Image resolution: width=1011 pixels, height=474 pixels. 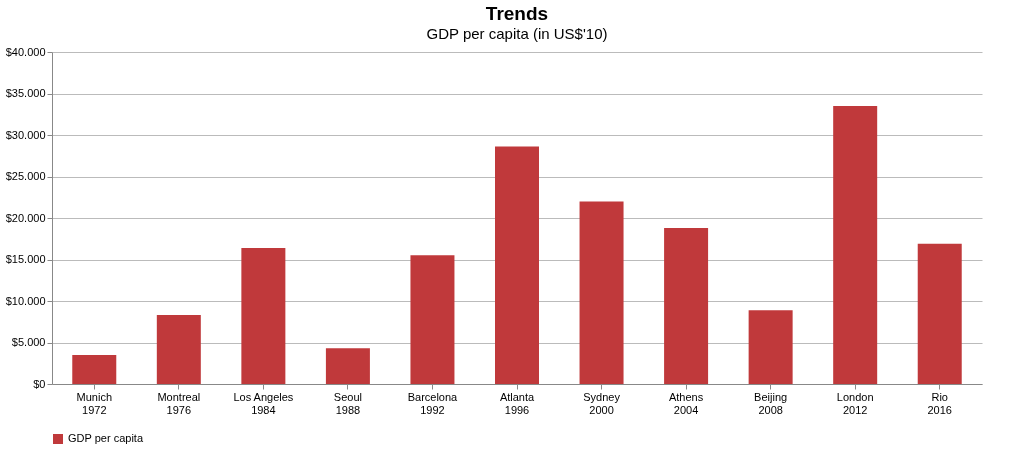 I want to click on x-tick-label: Beijing 2008, so click(x=771, y=403).